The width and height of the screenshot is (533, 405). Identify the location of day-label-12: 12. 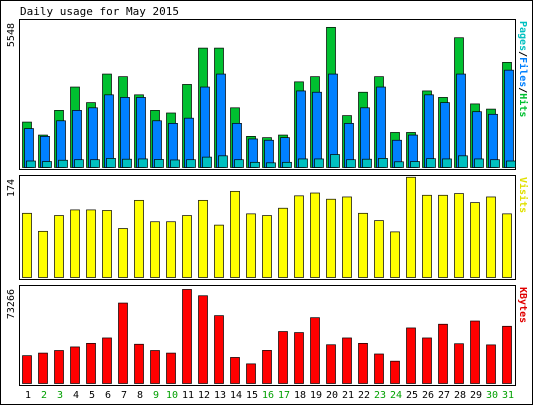
(204, 395).